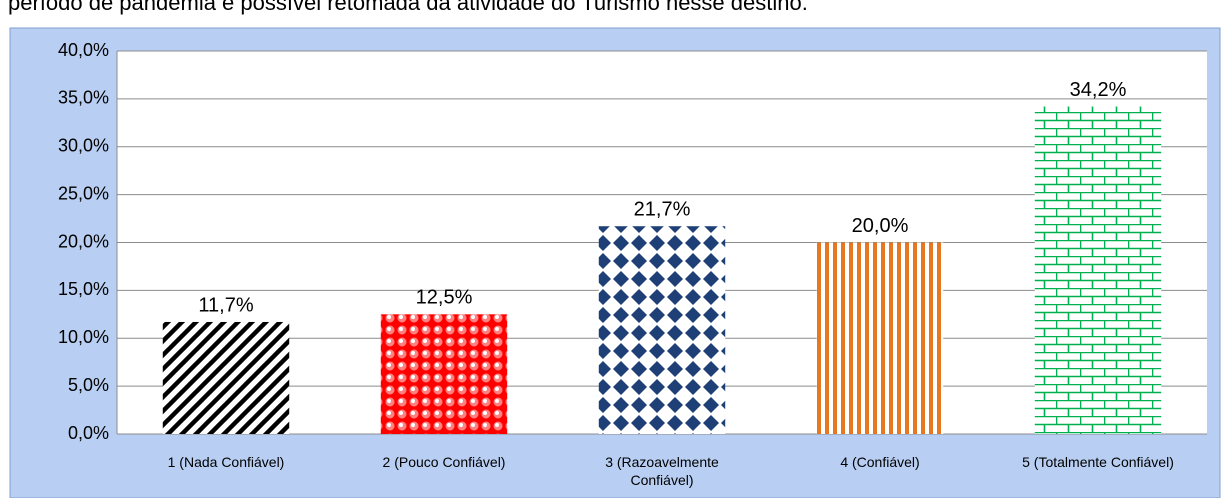  What do you see at coordinates (1098, 462) in the screenshot?
I see `x-tick-label: 5 (Totalmente Confiável)` at bounding box center [1098, 462].